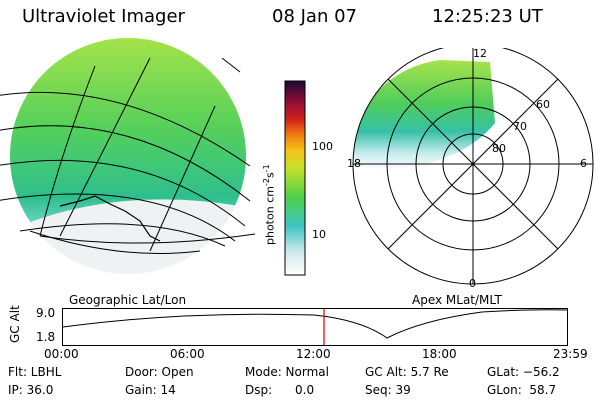 The image size is (600, 400). I want to click on colorbar-tick-10: 10, so click(319, 234).